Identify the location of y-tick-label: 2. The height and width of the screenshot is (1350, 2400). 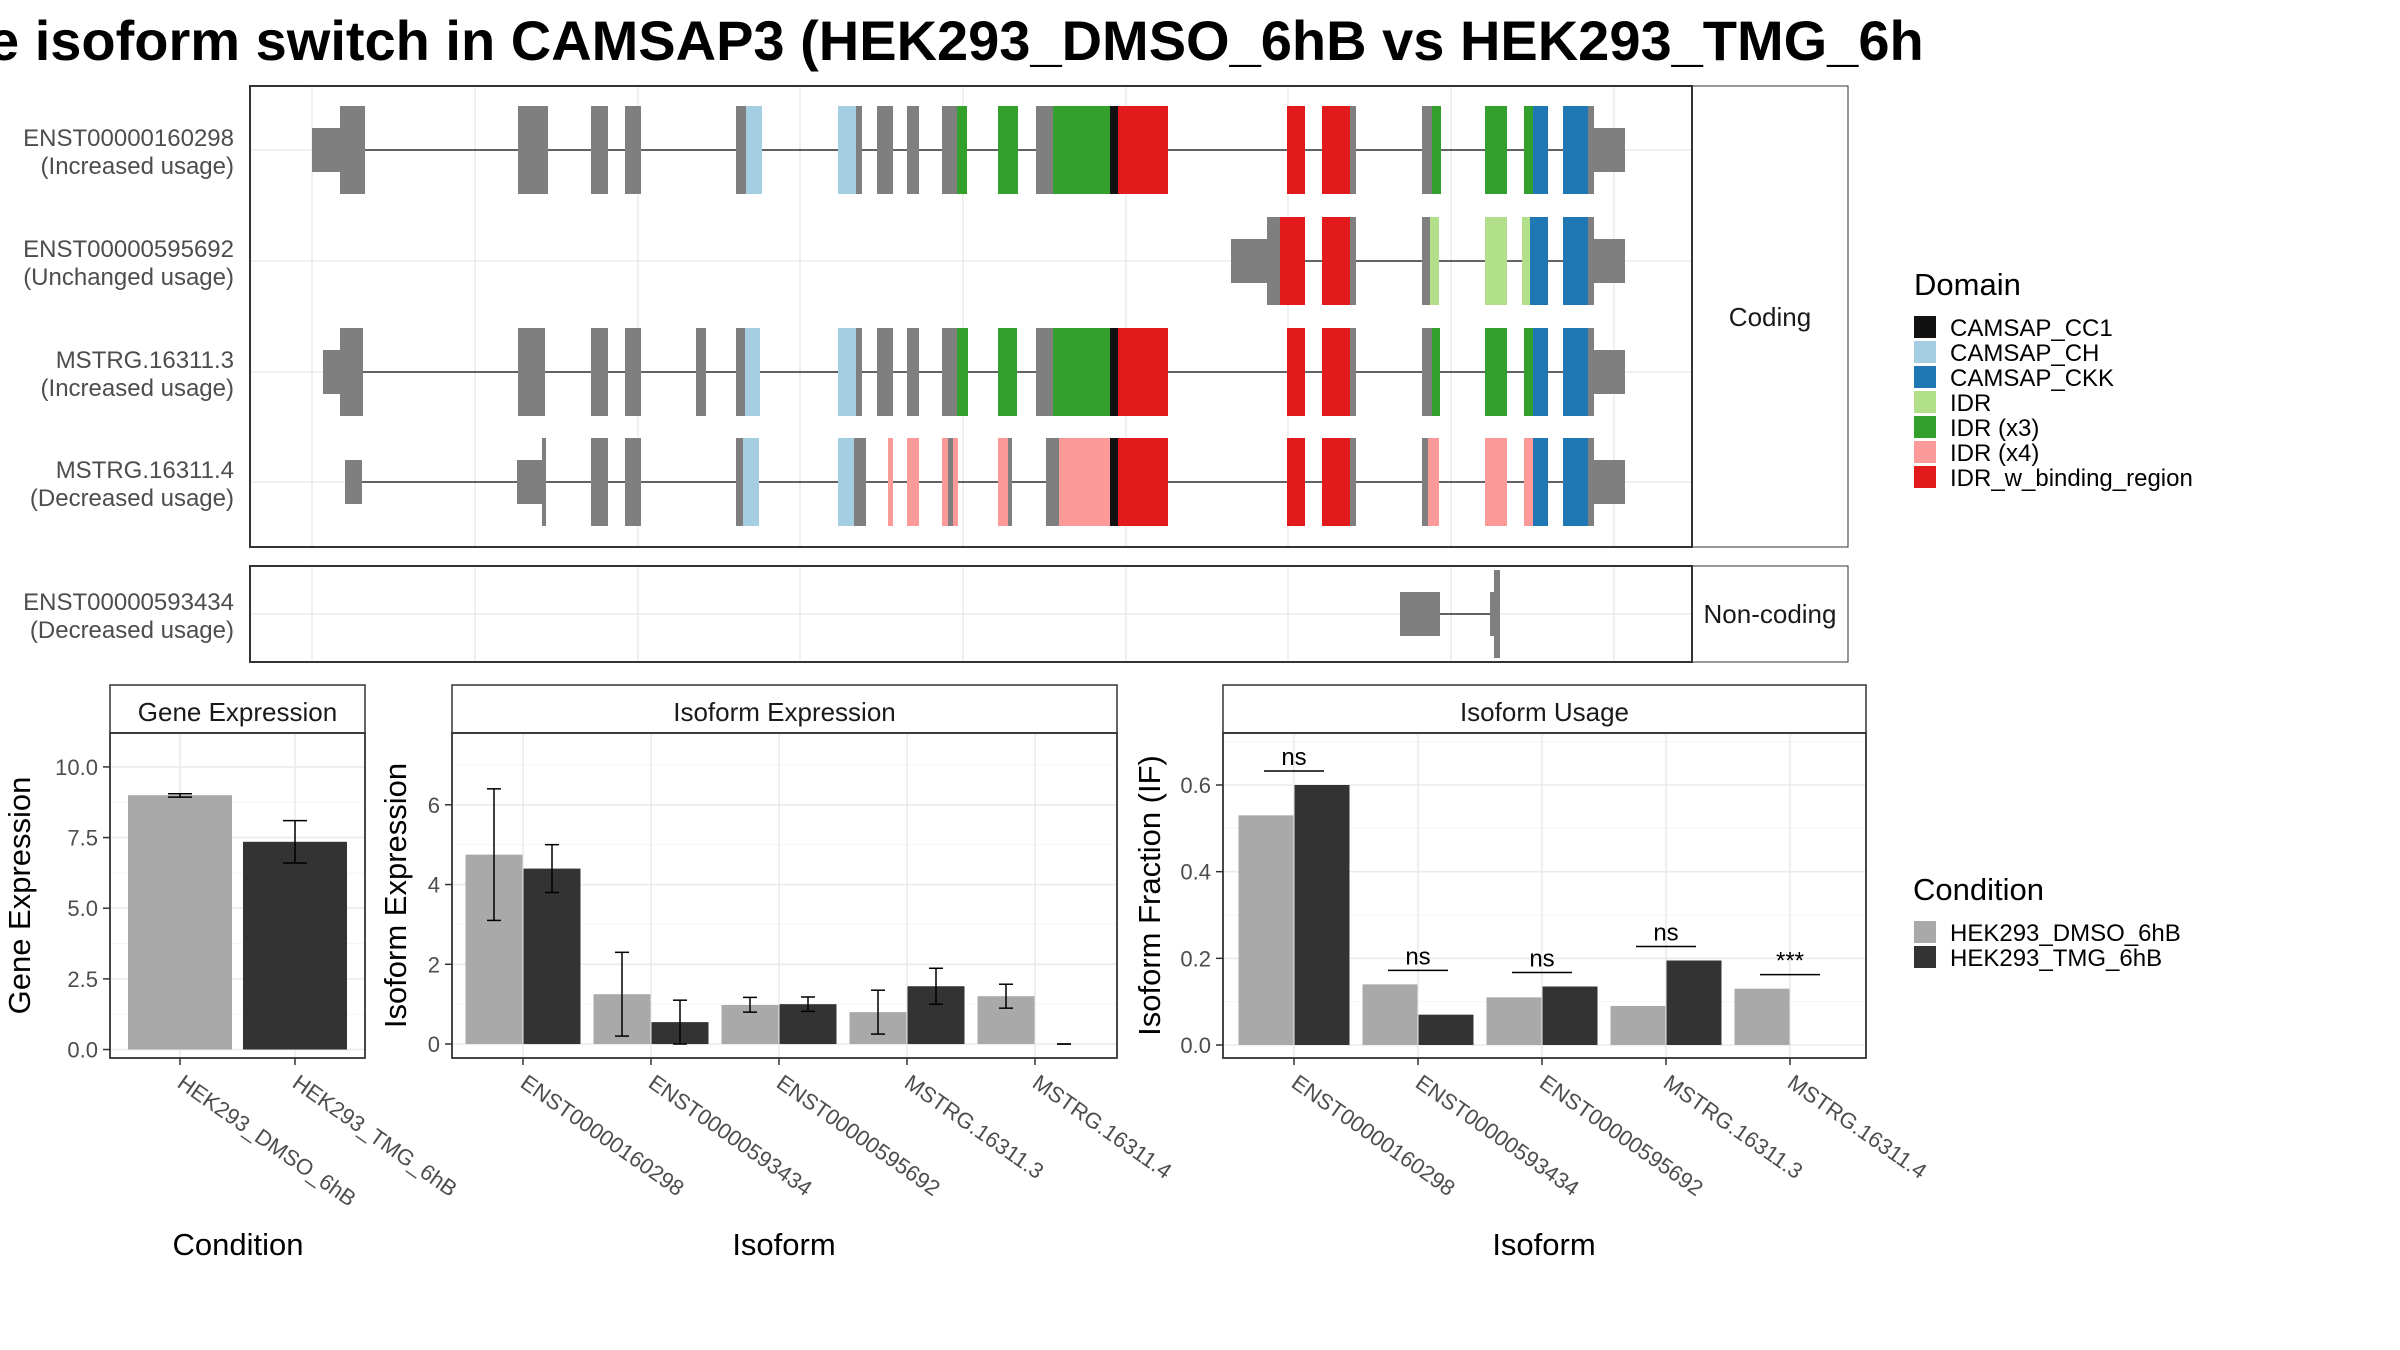
(434, 964).